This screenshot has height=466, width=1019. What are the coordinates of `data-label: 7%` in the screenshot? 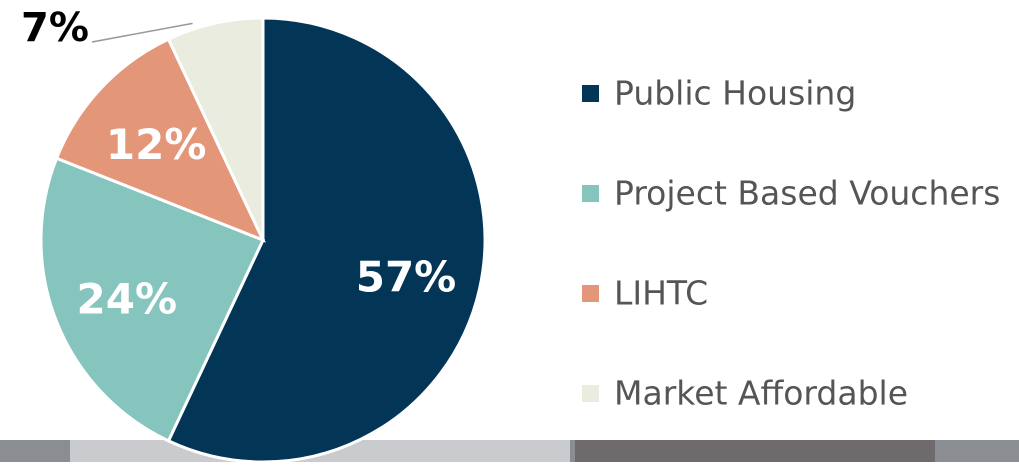 It's located at (55, 28).